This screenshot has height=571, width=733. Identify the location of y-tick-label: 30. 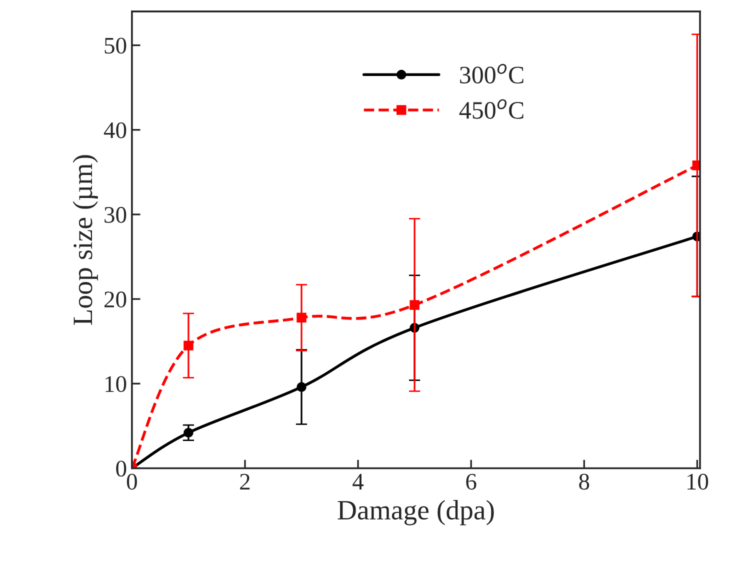
(115, 214).